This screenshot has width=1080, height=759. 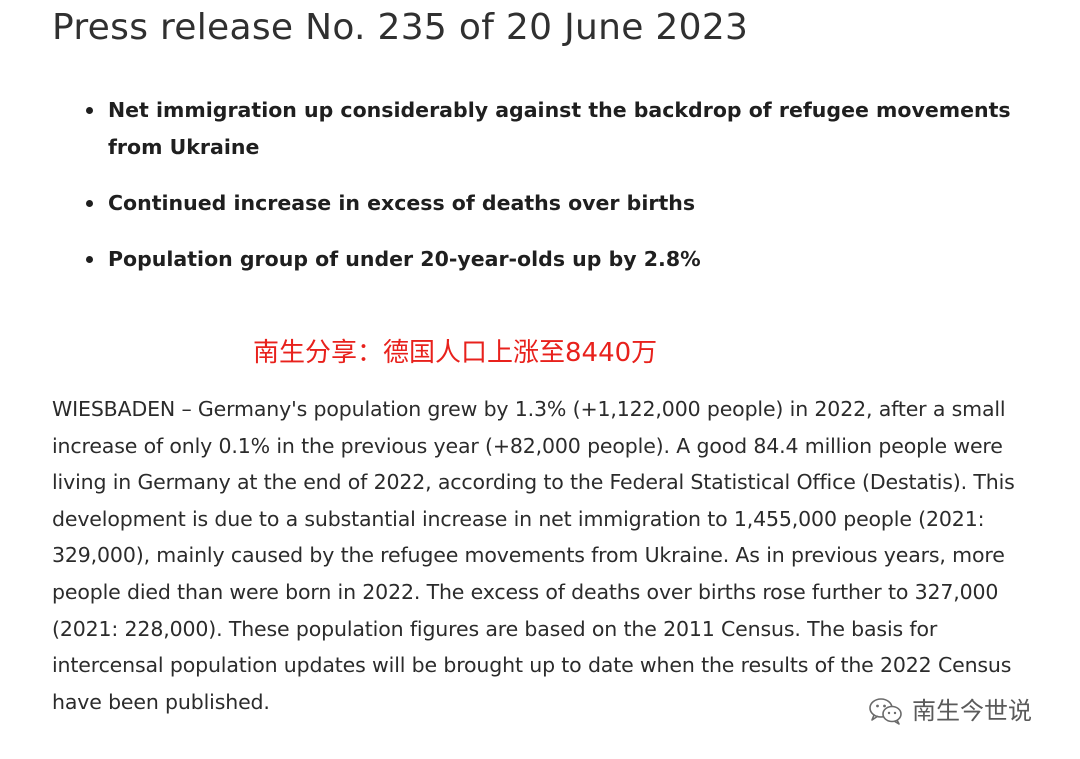 I want to click on watermark: 南生今世说, so click(x=950, y=711).